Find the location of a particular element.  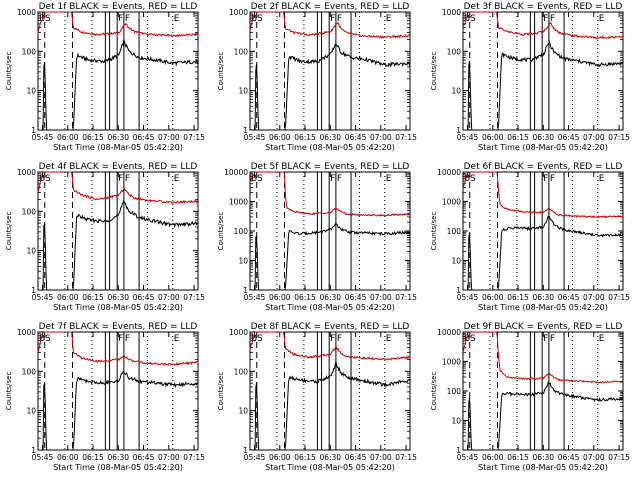

chart-title: Det 7f BLACK = Events, RED = LLD is located at coordinates (118, 327).